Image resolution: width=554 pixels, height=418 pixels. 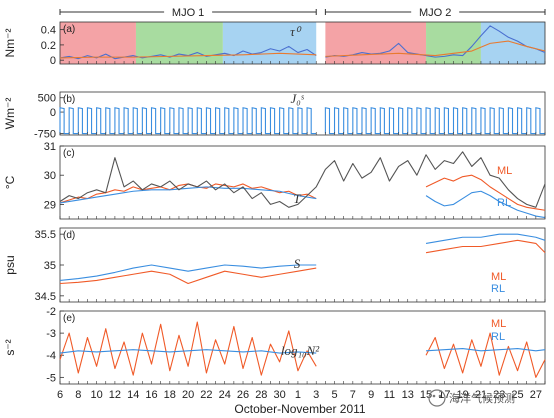 I want to click on mjo-label: MJO 2, so click(x=435, y=13).